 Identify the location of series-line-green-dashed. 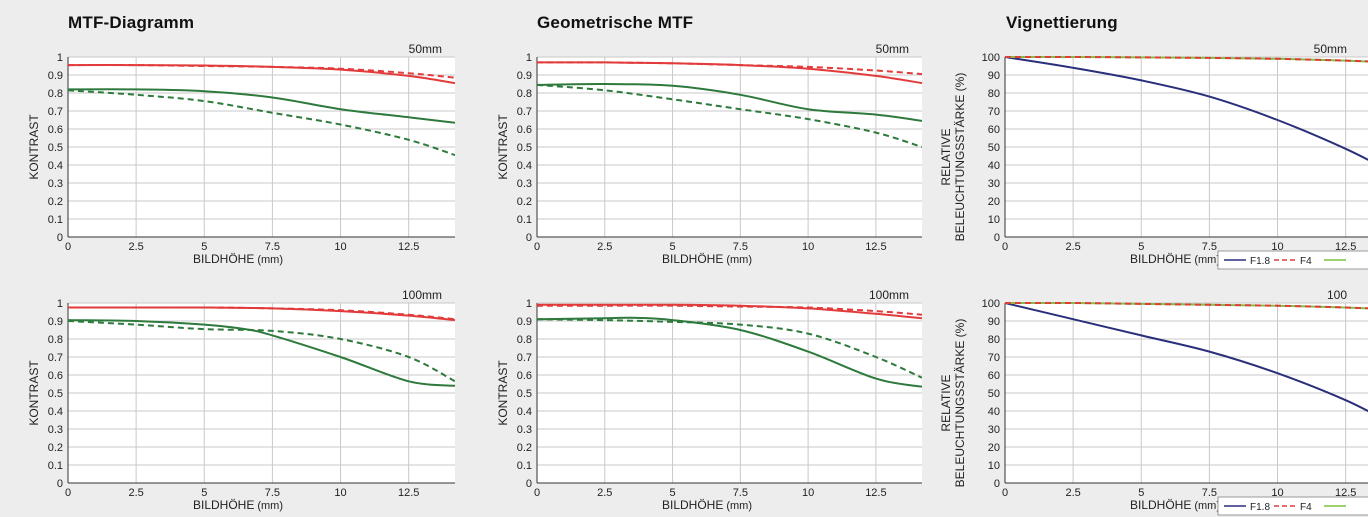
(729, 348).